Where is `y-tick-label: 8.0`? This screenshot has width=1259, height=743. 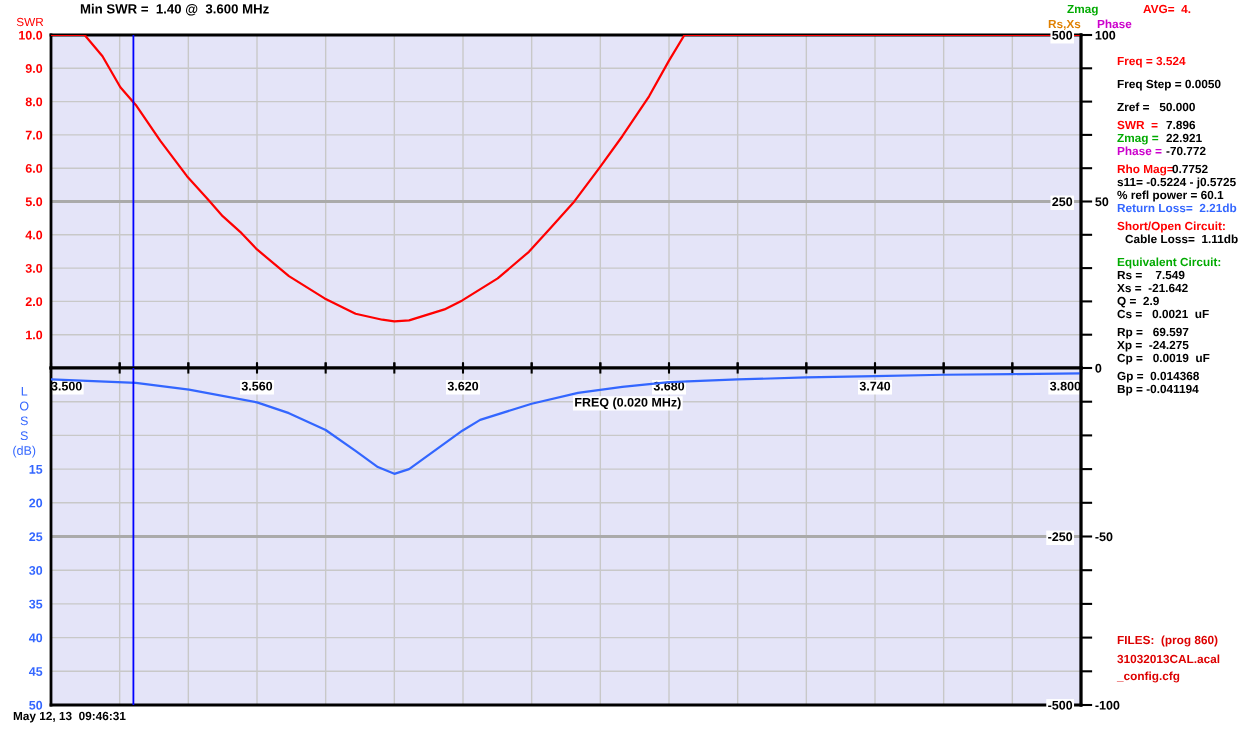
y-tick-label: 8.0 is located at coordinates (34, 102).